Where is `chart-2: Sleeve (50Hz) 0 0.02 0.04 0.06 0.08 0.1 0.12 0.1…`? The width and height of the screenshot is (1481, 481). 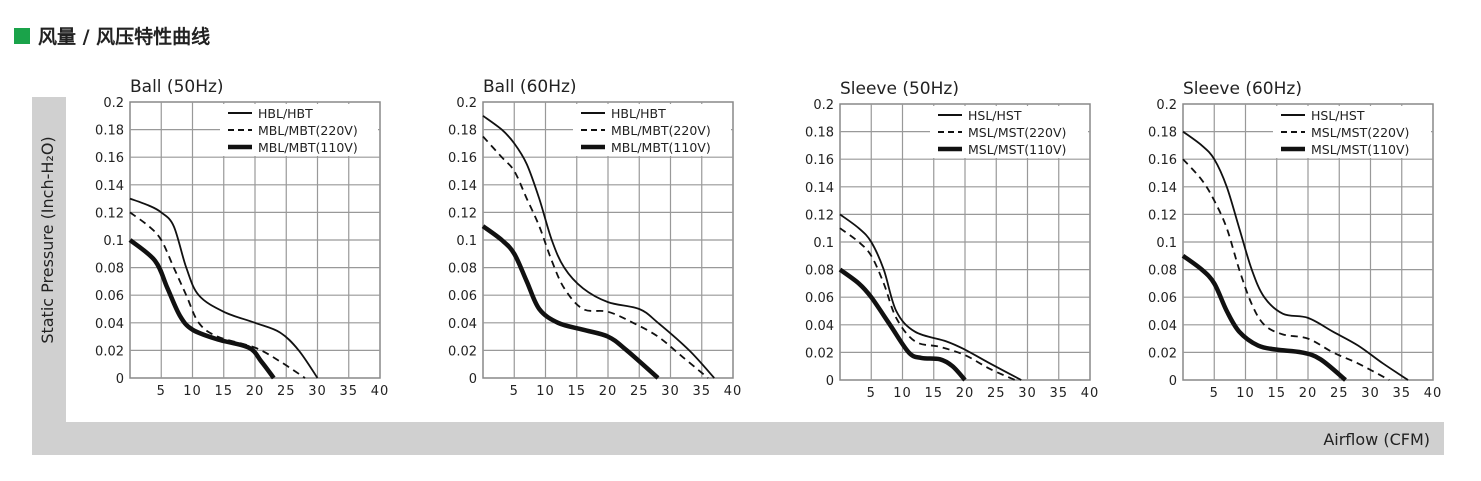 chart-2: Sleeve (50Hz) 0 0.02 0.04 0.06 0.08 0.1 0.12 0.1… is located at coordinates (952, 240).